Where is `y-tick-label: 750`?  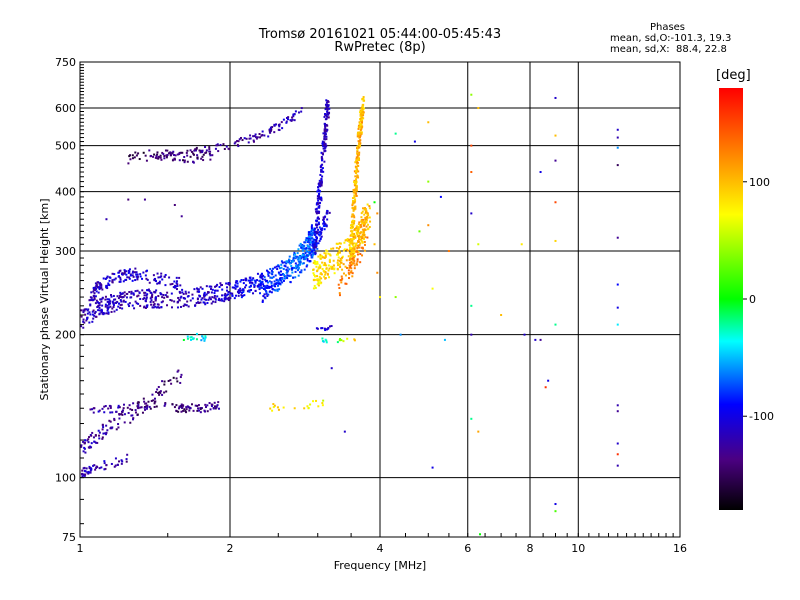
y-tick-label: 750 is located at coordinates (65, 62).